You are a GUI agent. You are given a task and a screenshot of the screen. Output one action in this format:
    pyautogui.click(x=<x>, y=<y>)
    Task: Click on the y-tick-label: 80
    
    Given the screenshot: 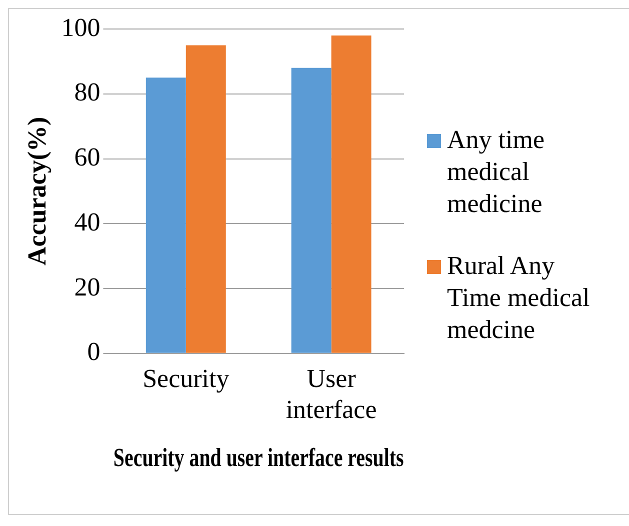 What is the action you would take?
    pyautogui.click(x=87, y=92)
    